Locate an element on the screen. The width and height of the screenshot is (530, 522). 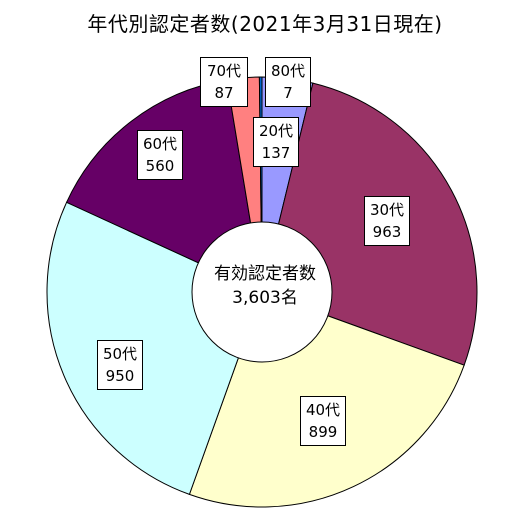
slice-value-80s: 7 is located at coordinates (288, 93).